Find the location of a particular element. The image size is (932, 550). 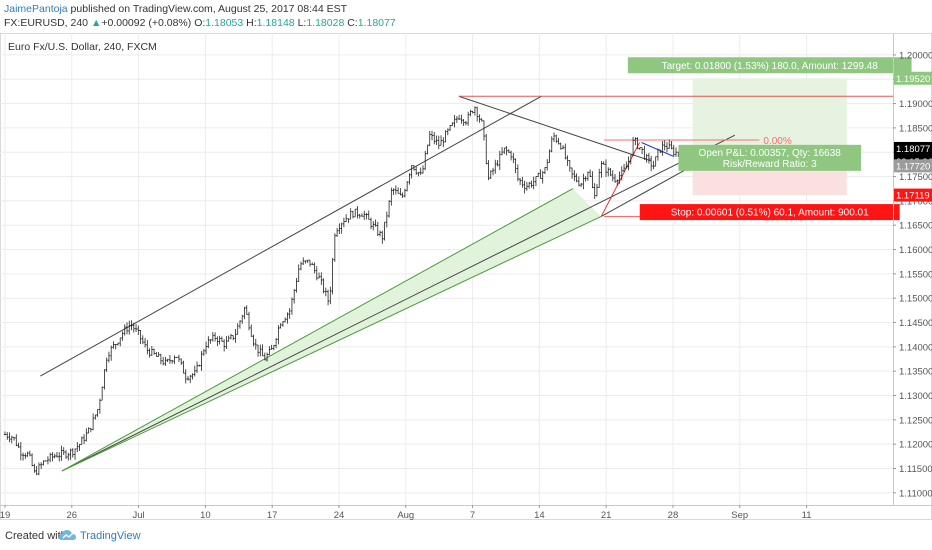

price-tag-entry: 1.17720 is located at coordinates (913, 166).